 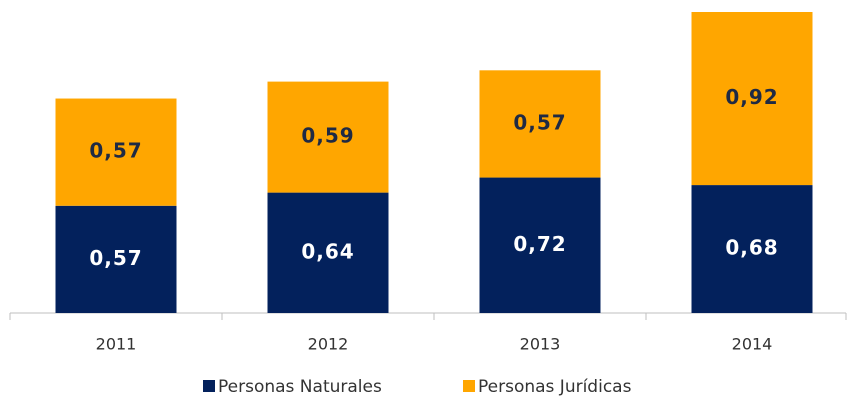 I want to click on data-label: 0,92, so click(x=751, y=97).